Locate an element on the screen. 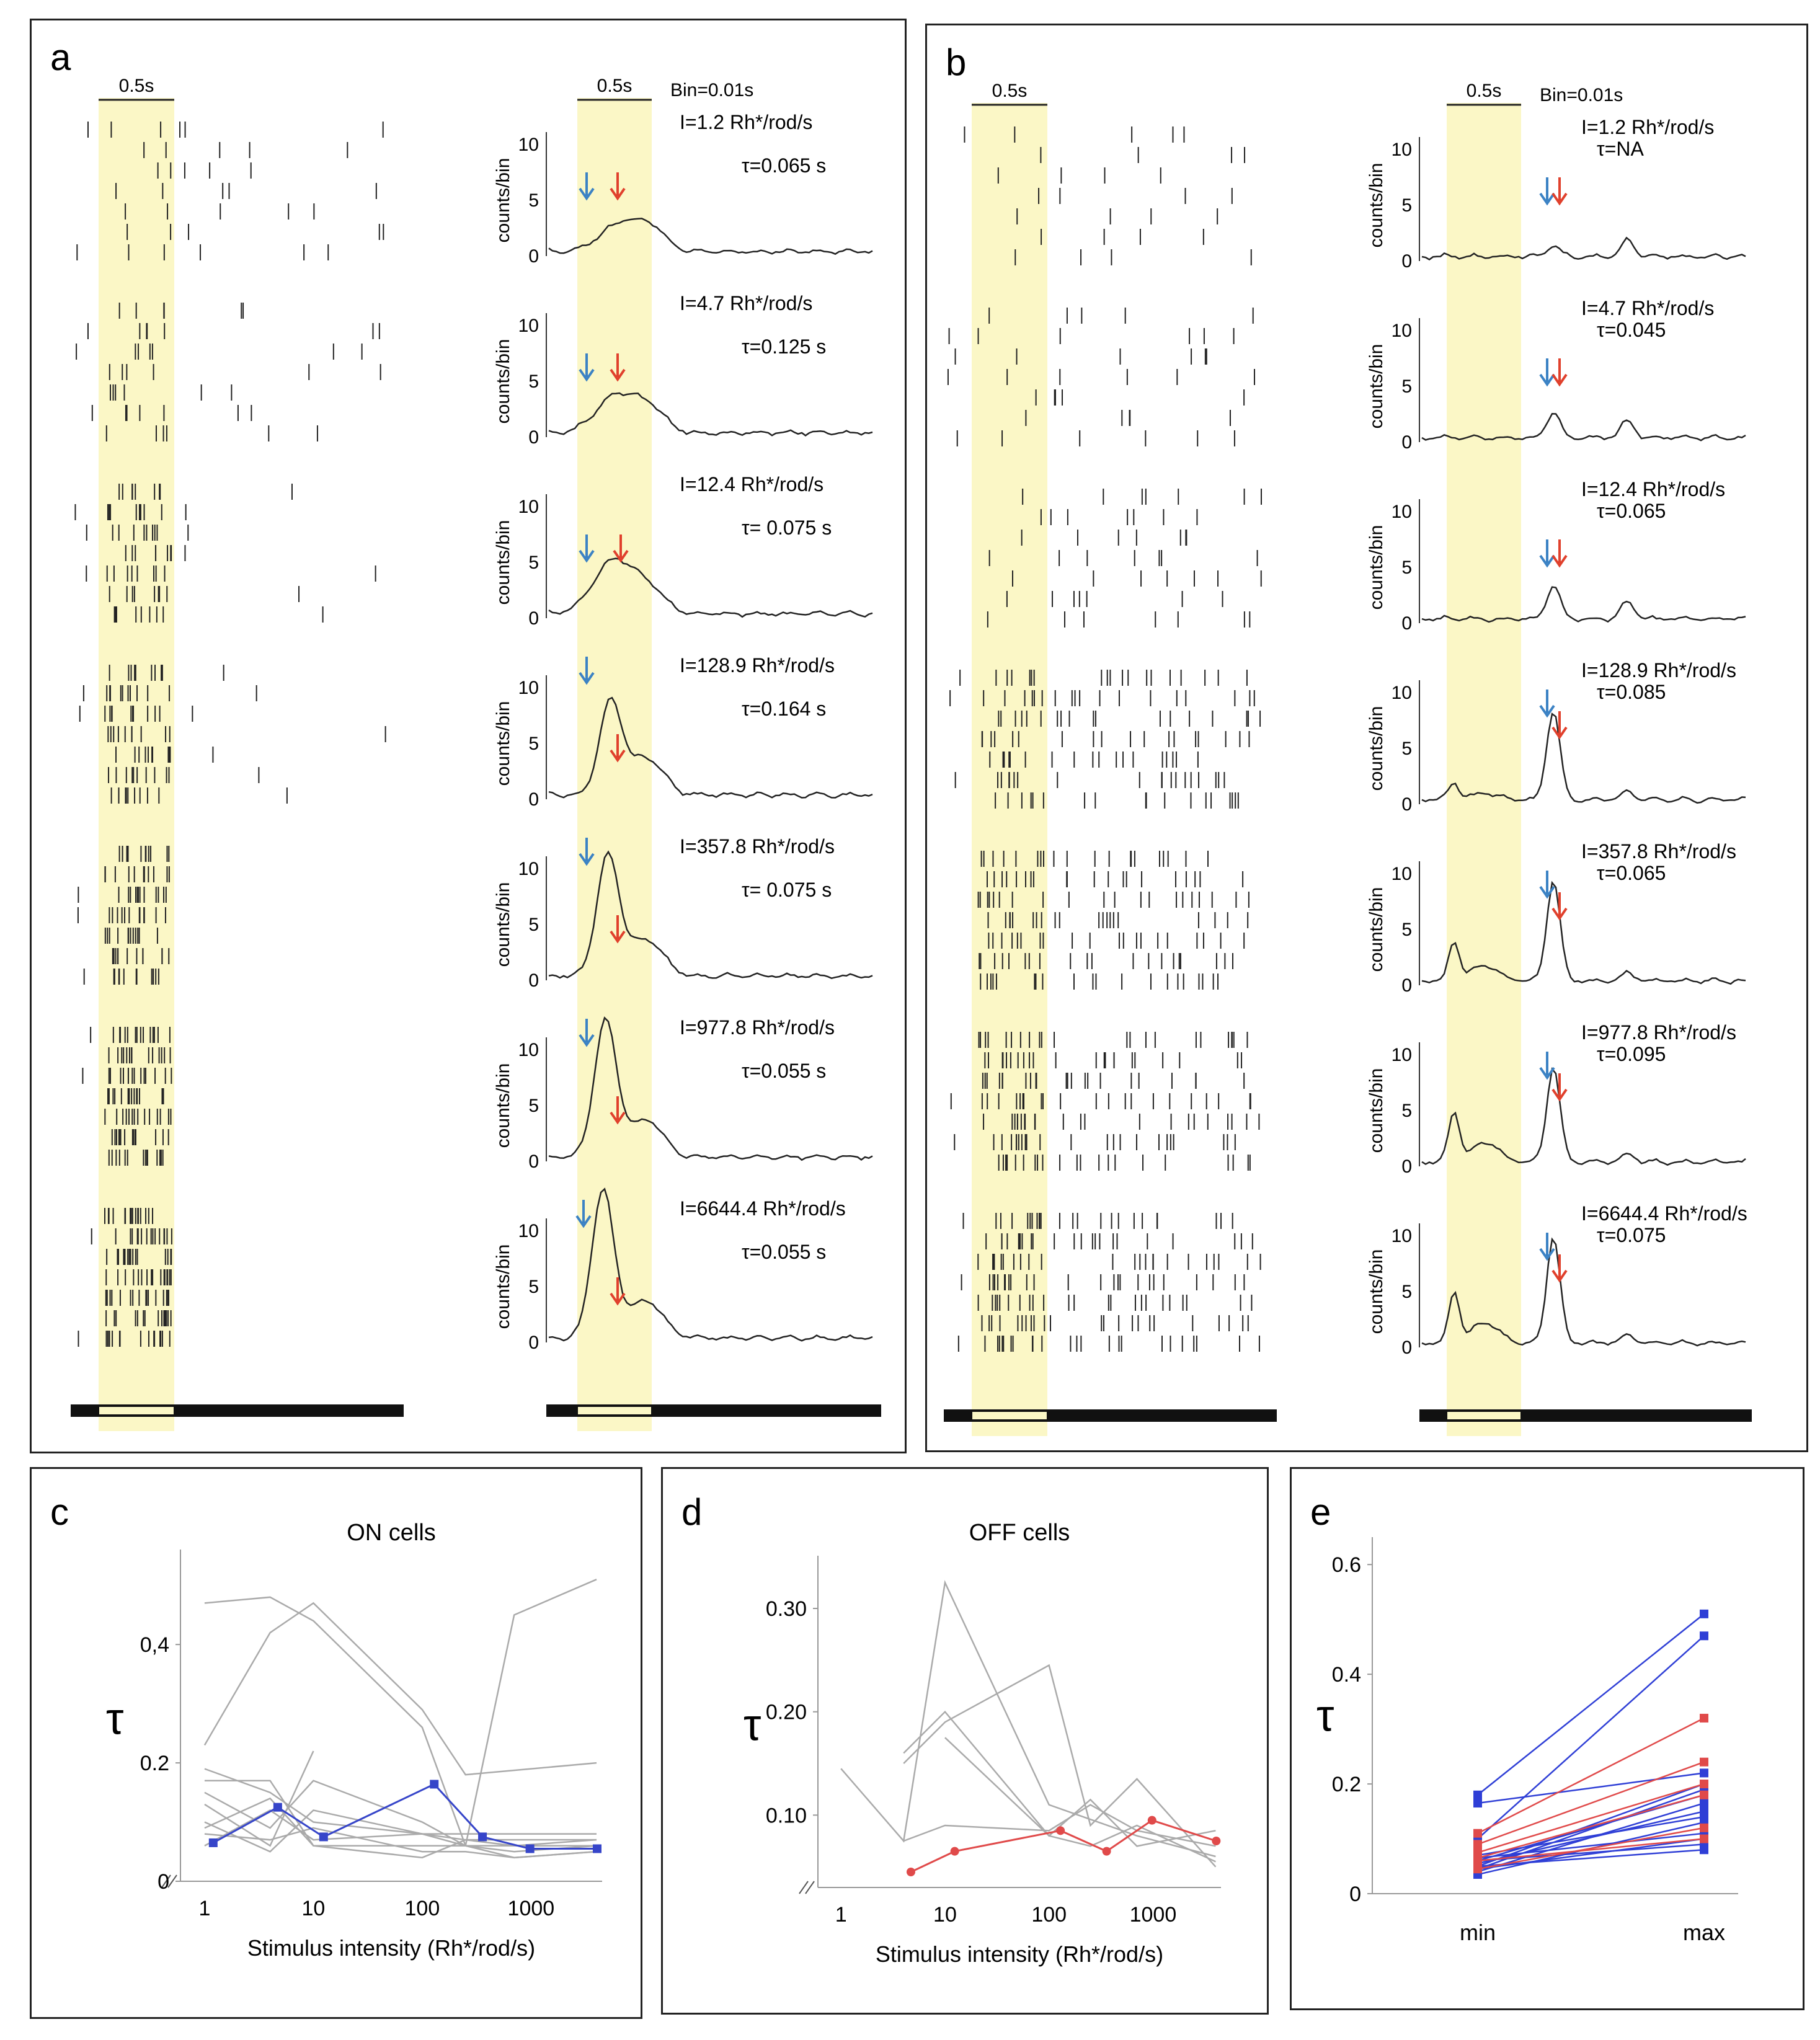 This screenshot has height=2040, width=1820. raster-timeline-stimulus is located at coordinates (1009, 1416).